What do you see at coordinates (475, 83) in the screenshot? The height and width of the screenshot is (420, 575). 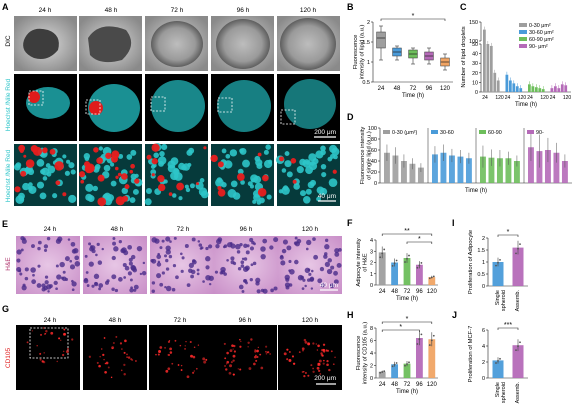 I see `y-tick-label: 10` at bounding box center [475, 83].